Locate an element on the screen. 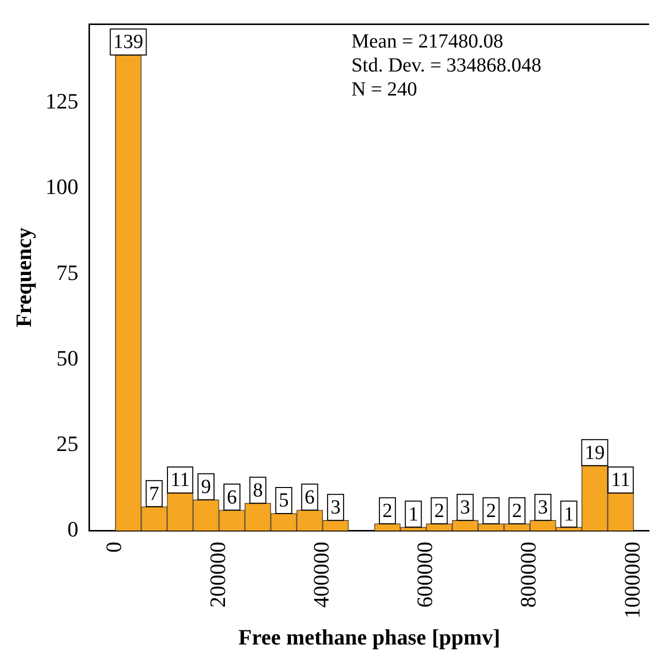  data-label: 7 is located at coordinates (154, 493).